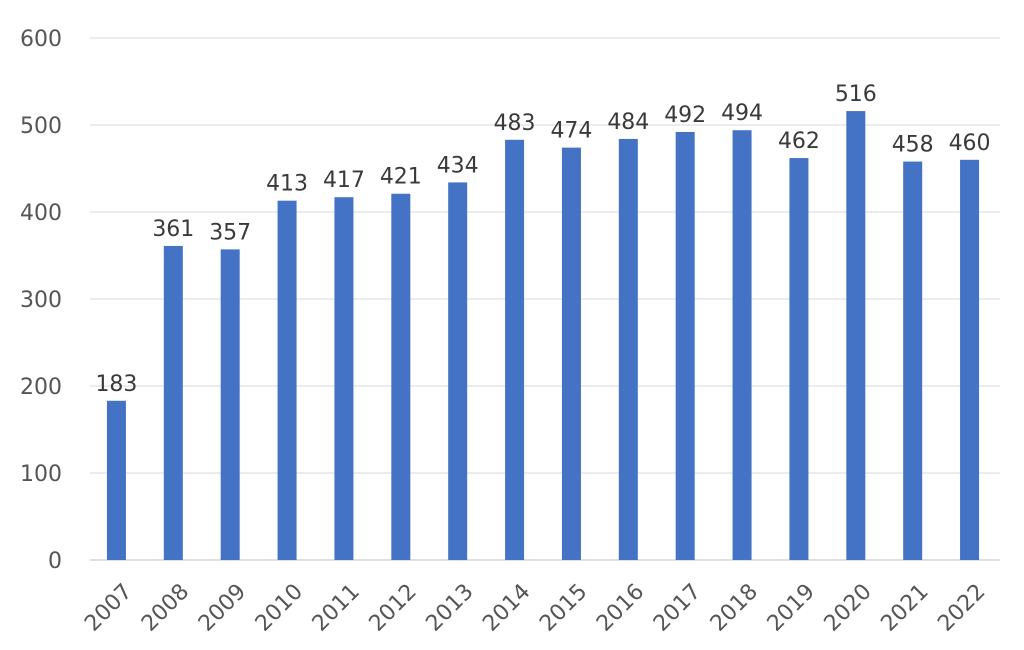  What do you see at coordinates (742, 113) in the screenshot?
I see `data-label: 494` at bounding box center [742, 113].